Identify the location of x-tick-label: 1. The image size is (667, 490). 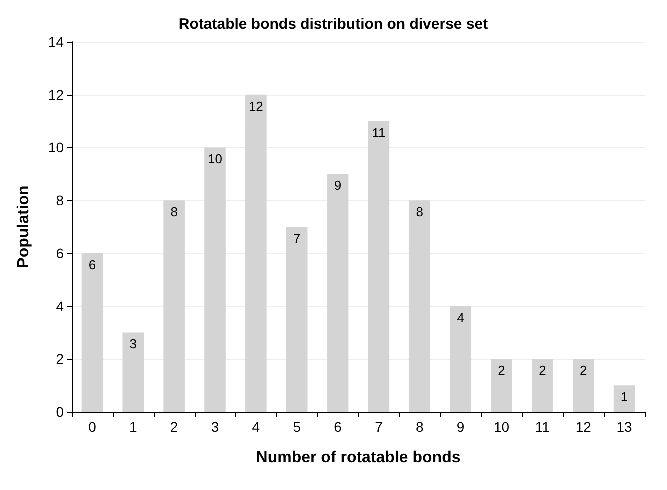
(133, 427).